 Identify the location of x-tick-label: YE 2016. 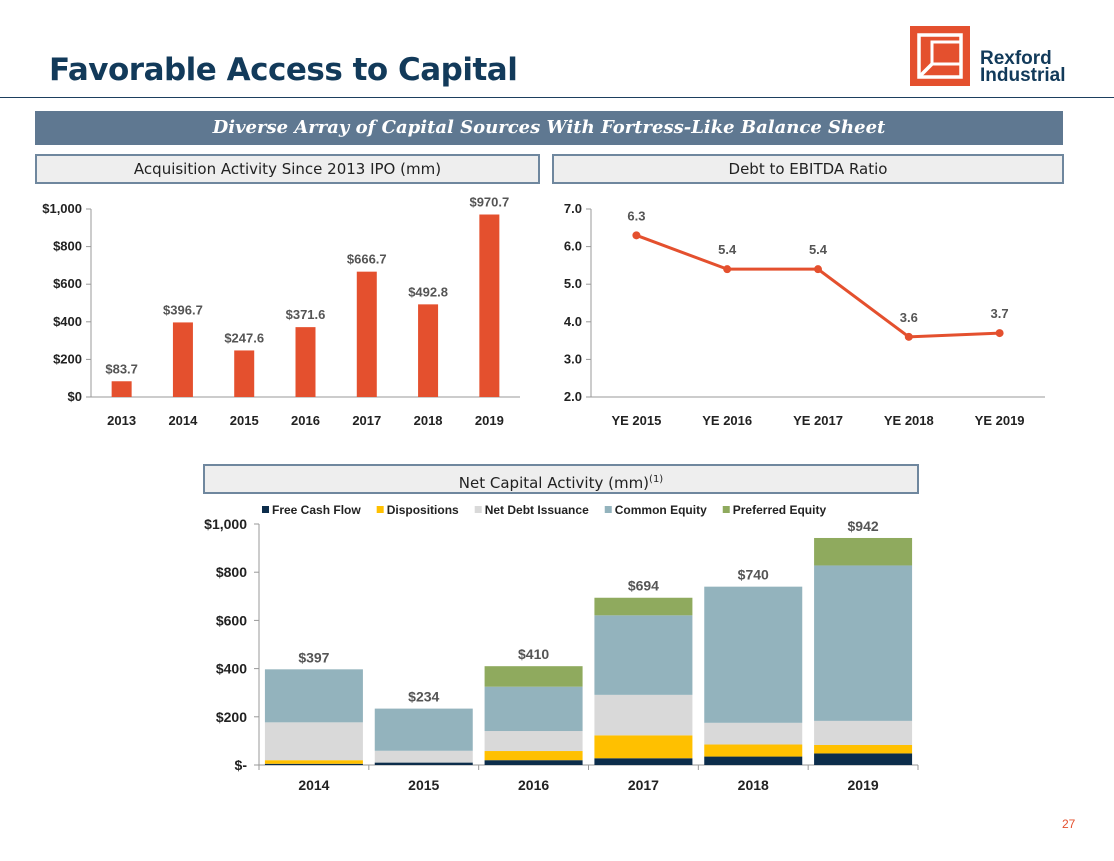
(727, 420).